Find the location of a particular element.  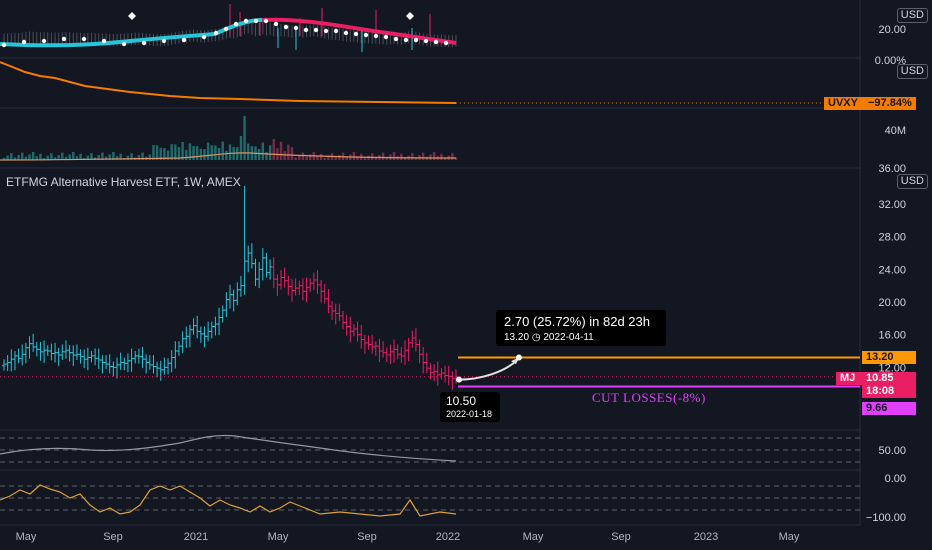

measure-start-date: 2022-01-18 is located at coordinates (469, 414).